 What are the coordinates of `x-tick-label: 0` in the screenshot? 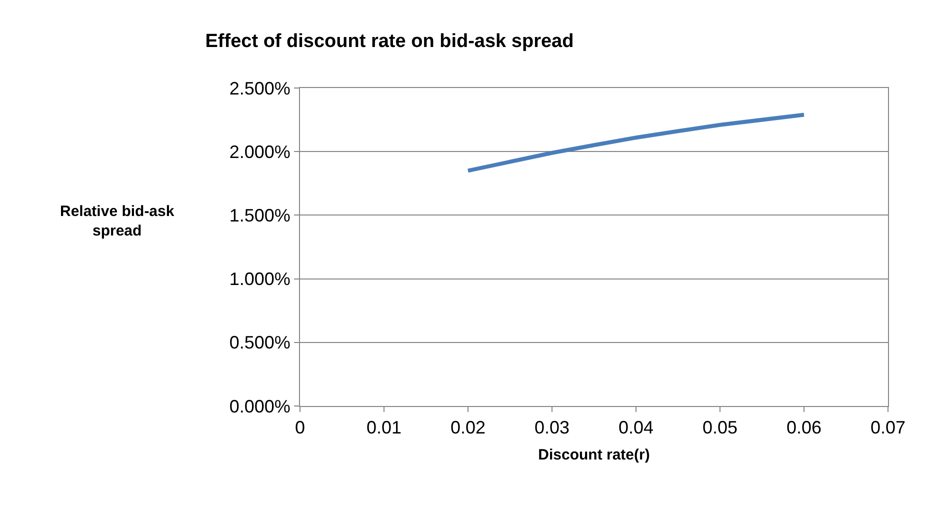 It's located at (300, 428).